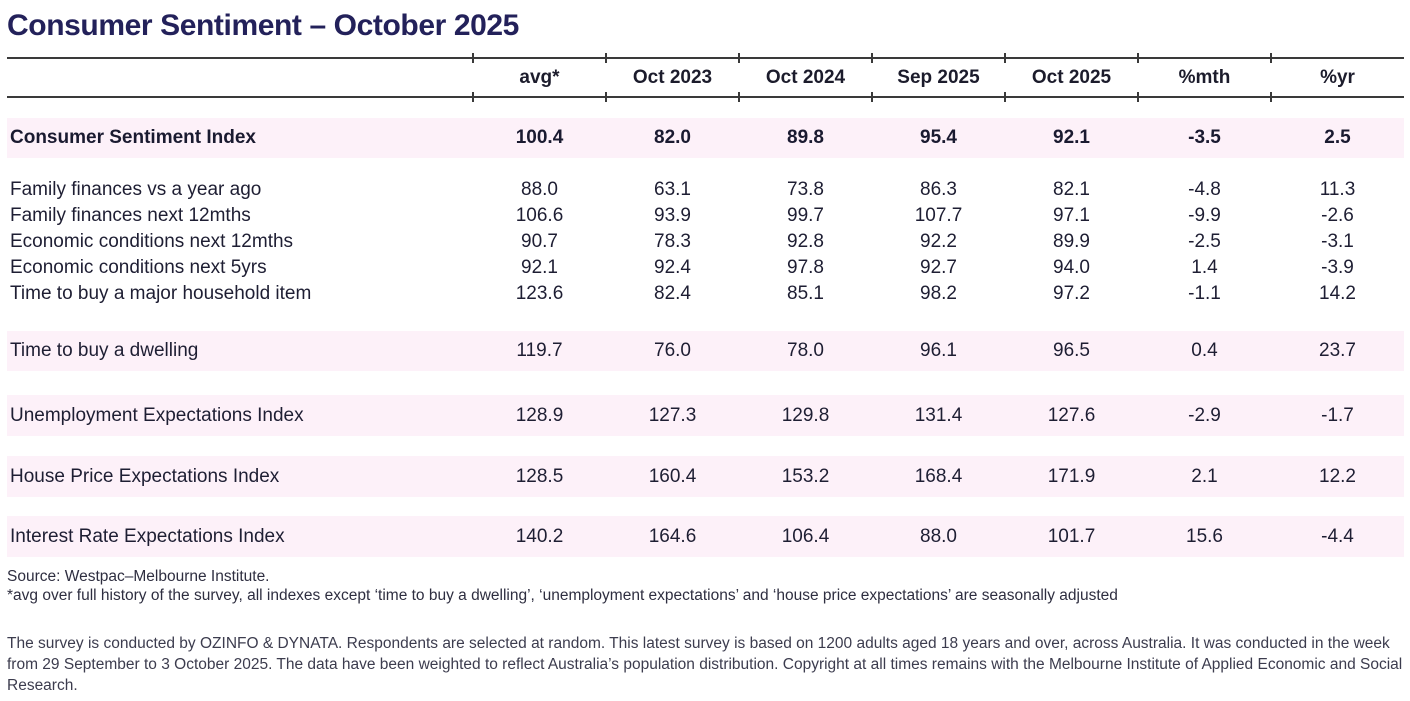  I want to click on cell-value: 82.0, so click(672, 138).